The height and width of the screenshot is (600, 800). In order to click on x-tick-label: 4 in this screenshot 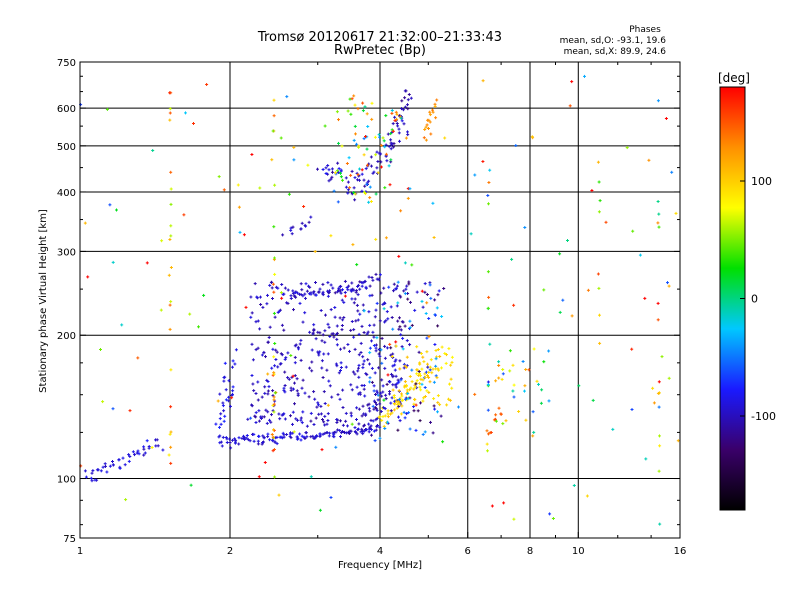, I will do `click(380, 551)`.